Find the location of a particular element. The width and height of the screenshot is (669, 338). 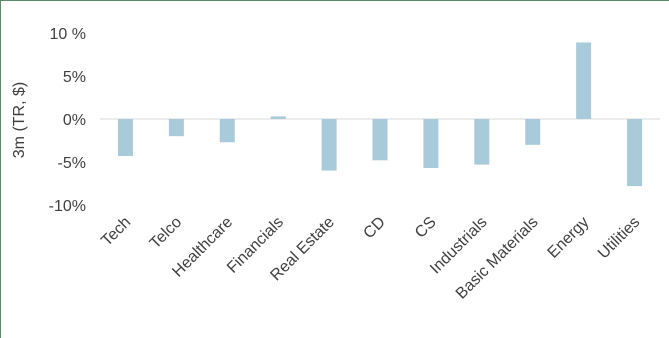

y-tick-label: -5% is located at coordinates (72, 163).